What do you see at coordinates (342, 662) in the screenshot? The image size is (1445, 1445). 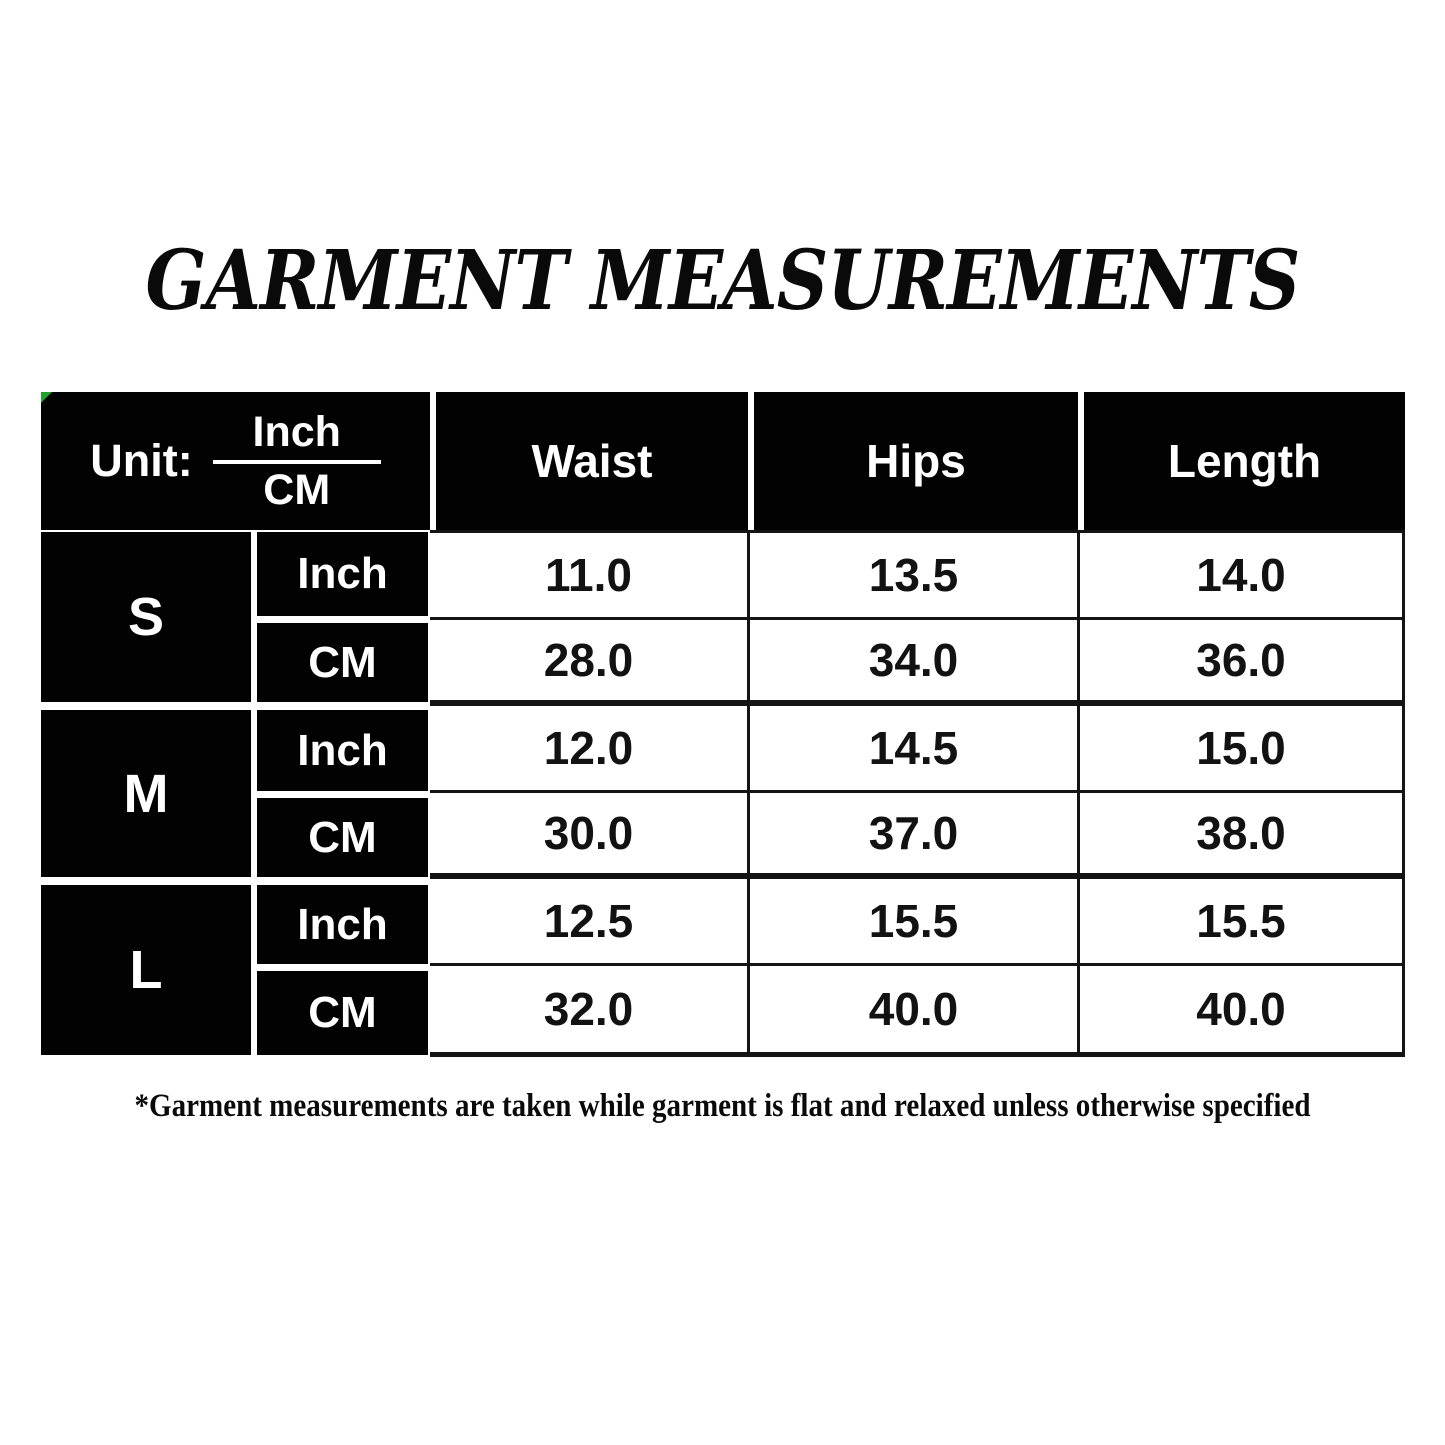 I see `unit-cell-s-cm: CM` at bounding box center [342, 662].